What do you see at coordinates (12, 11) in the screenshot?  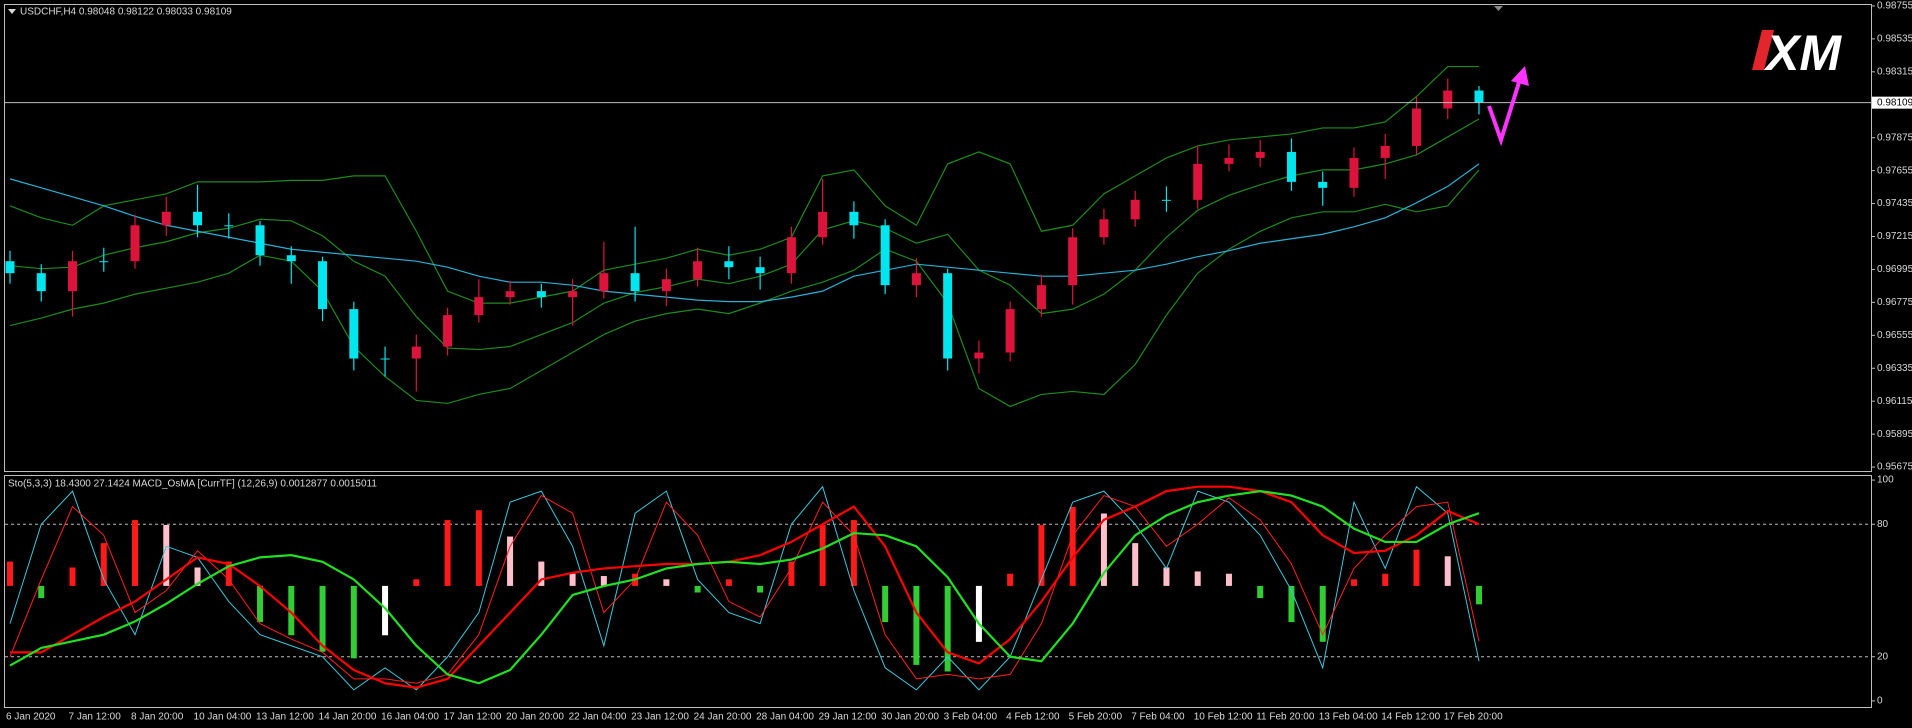 I see `menu-triangle` at bounding box center [12, 11].